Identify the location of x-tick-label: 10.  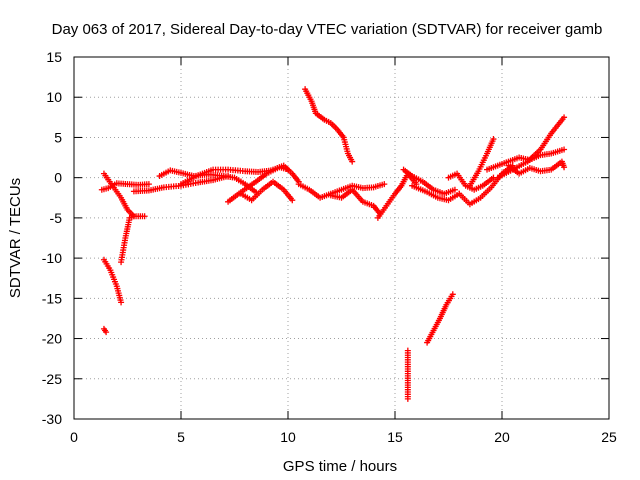
(288, 437).